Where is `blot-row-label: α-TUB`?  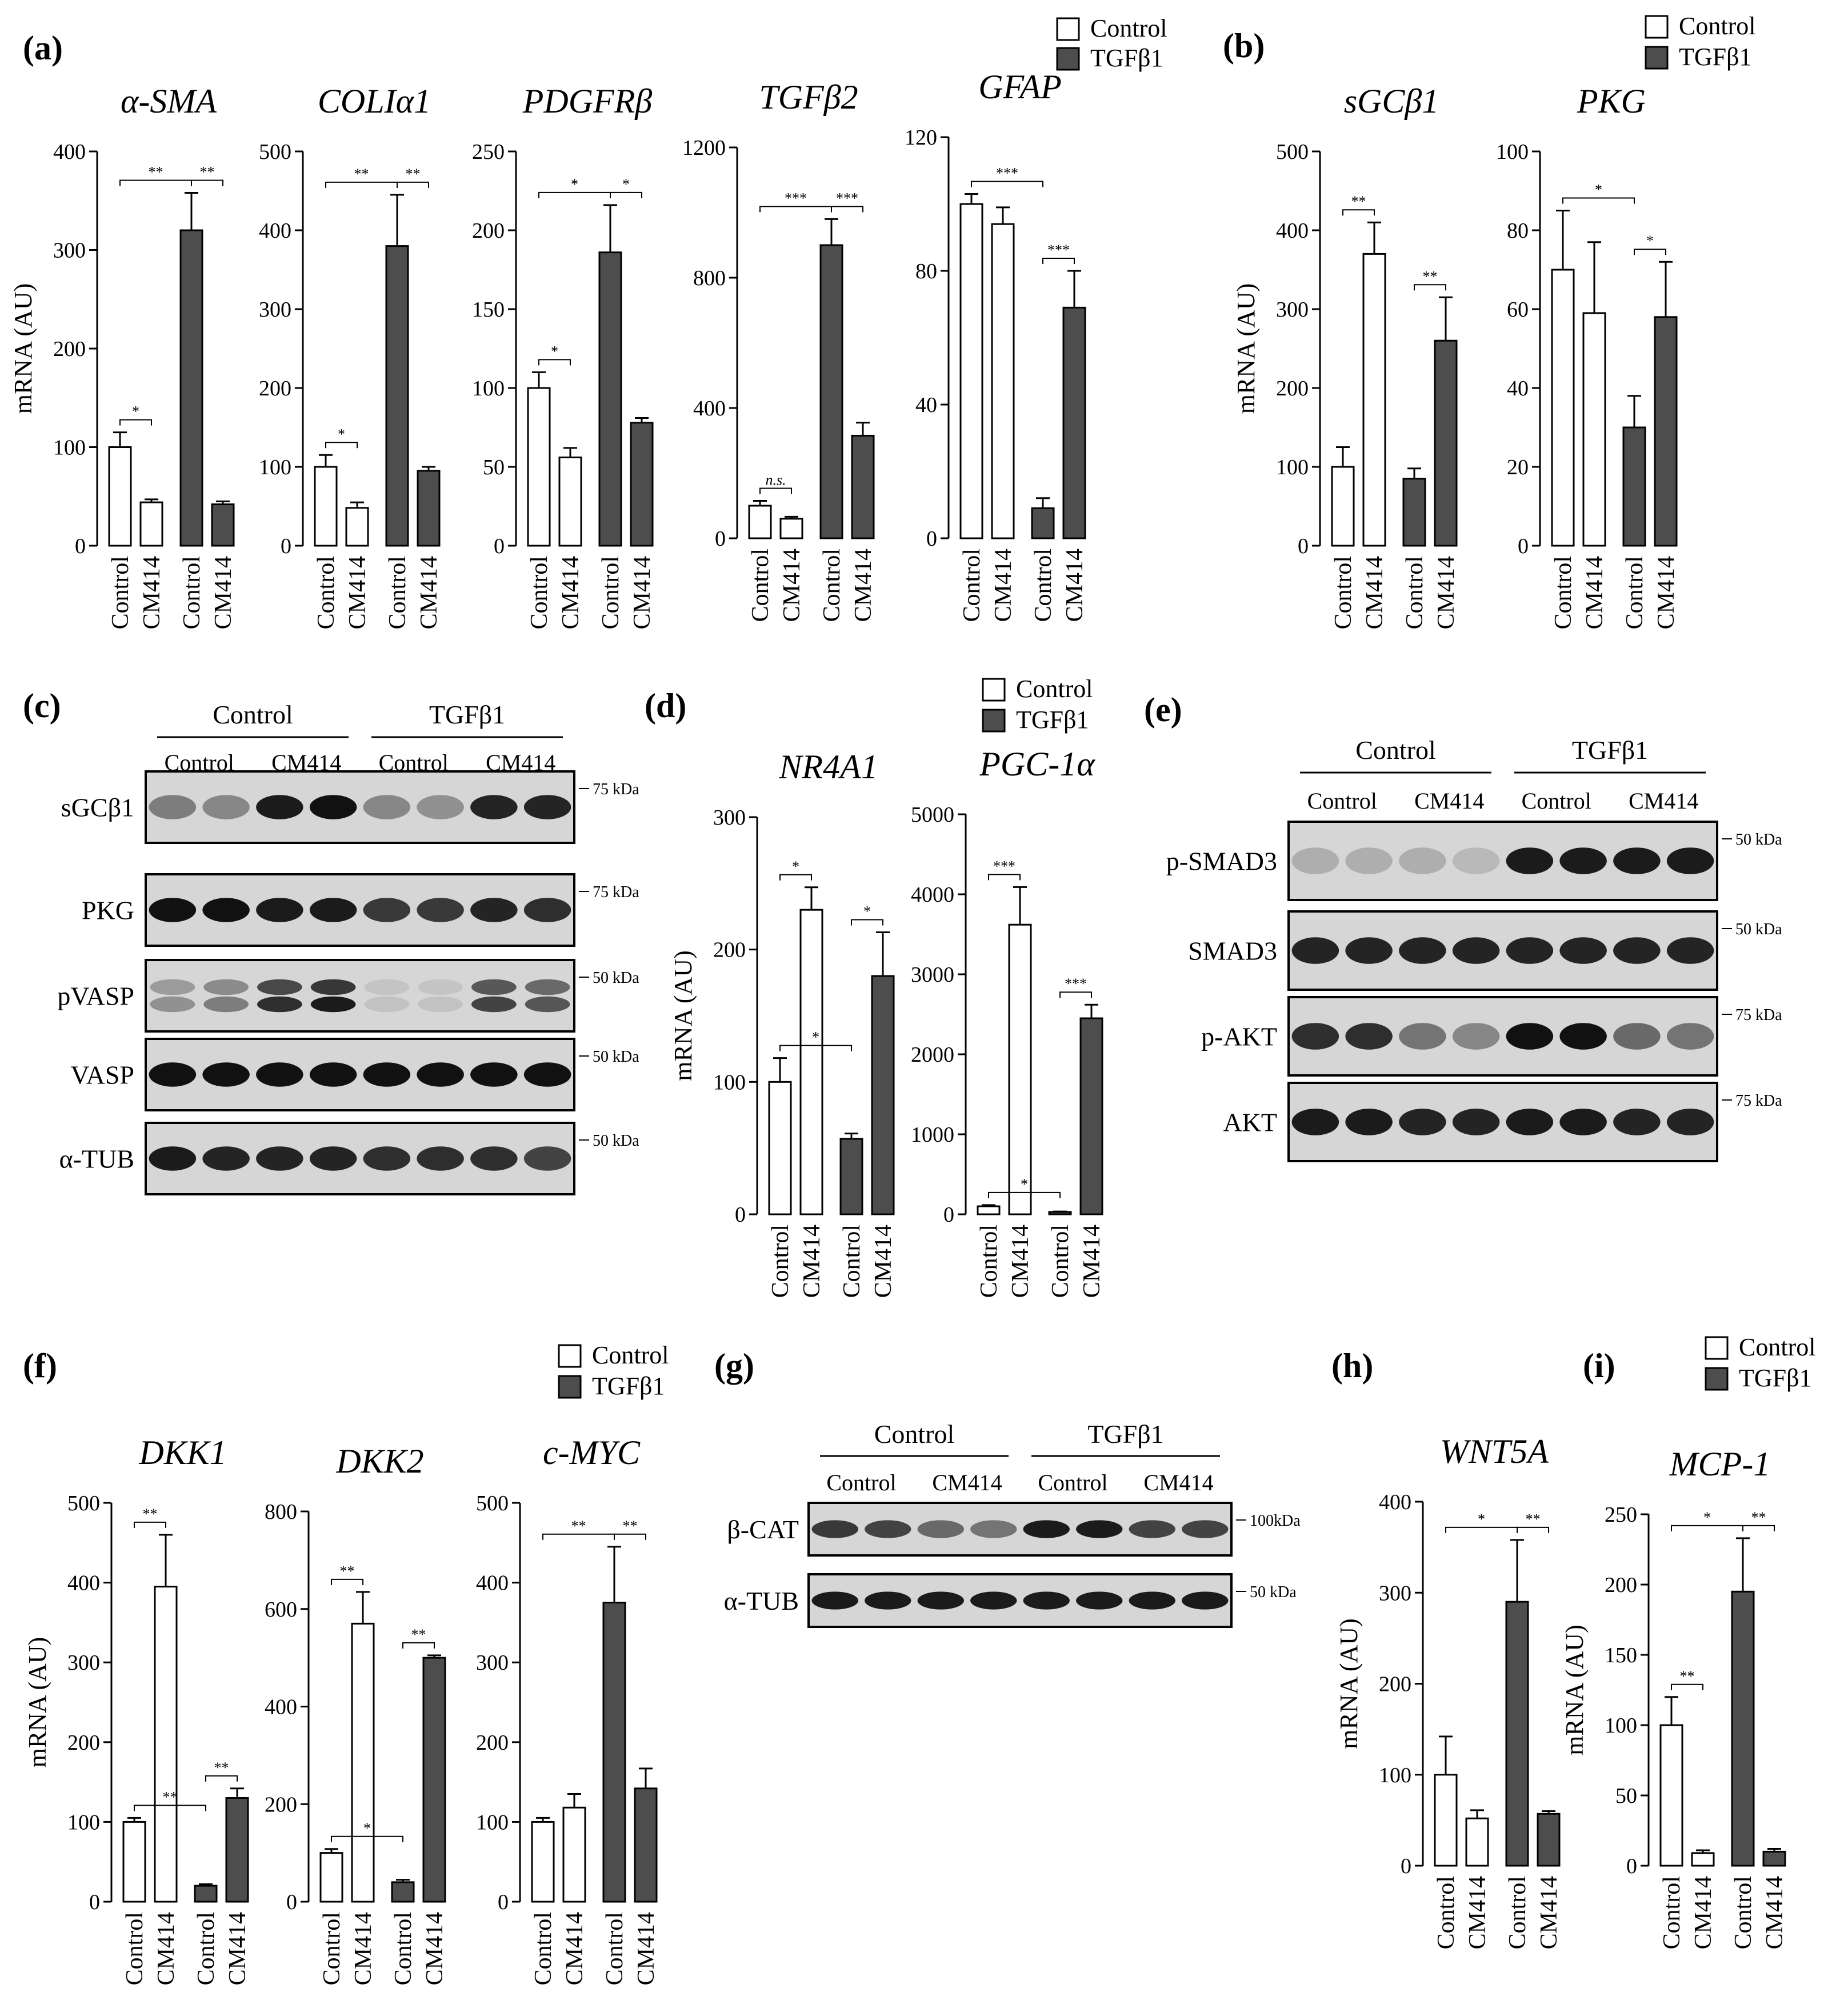
blot-row-label: α-TUB is located at coordinates (761, 1600).